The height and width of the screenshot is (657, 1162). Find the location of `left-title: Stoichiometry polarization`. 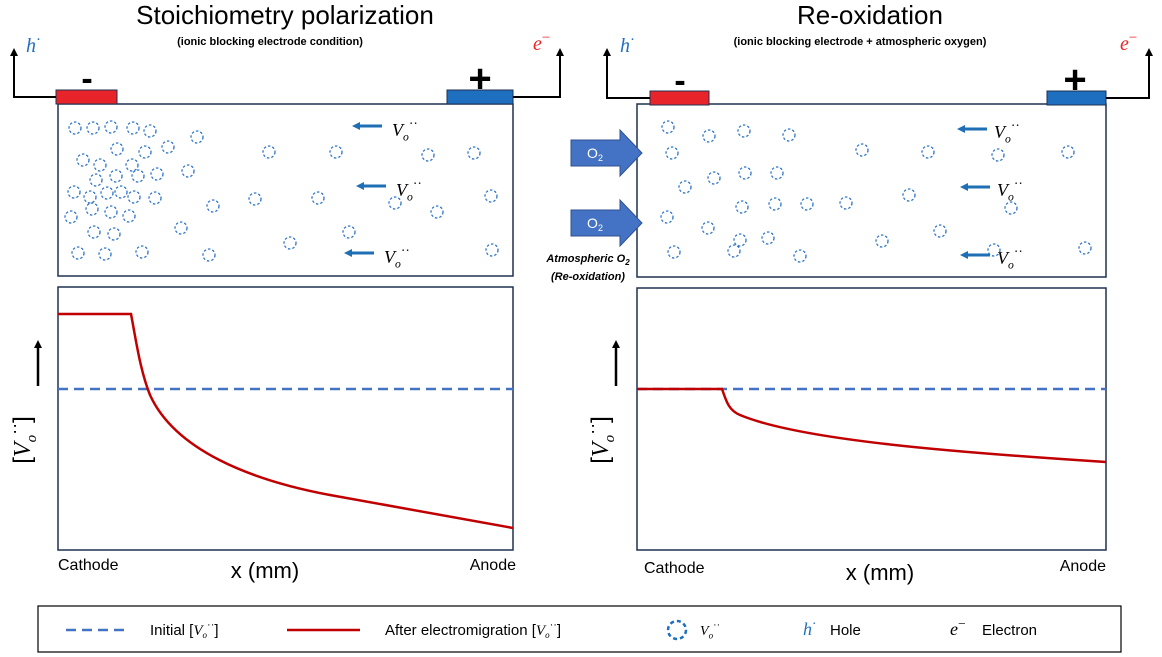

left-title: Stoichiometry polarization is located at coordinates (285, 15).